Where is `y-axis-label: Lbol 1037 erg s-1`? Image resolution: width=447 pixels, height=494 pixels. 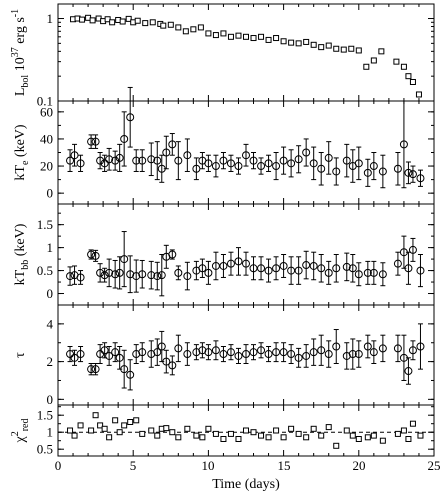
y-axis-label: Lbol 1037 erg s-1 is located at coordinates (20, 52).